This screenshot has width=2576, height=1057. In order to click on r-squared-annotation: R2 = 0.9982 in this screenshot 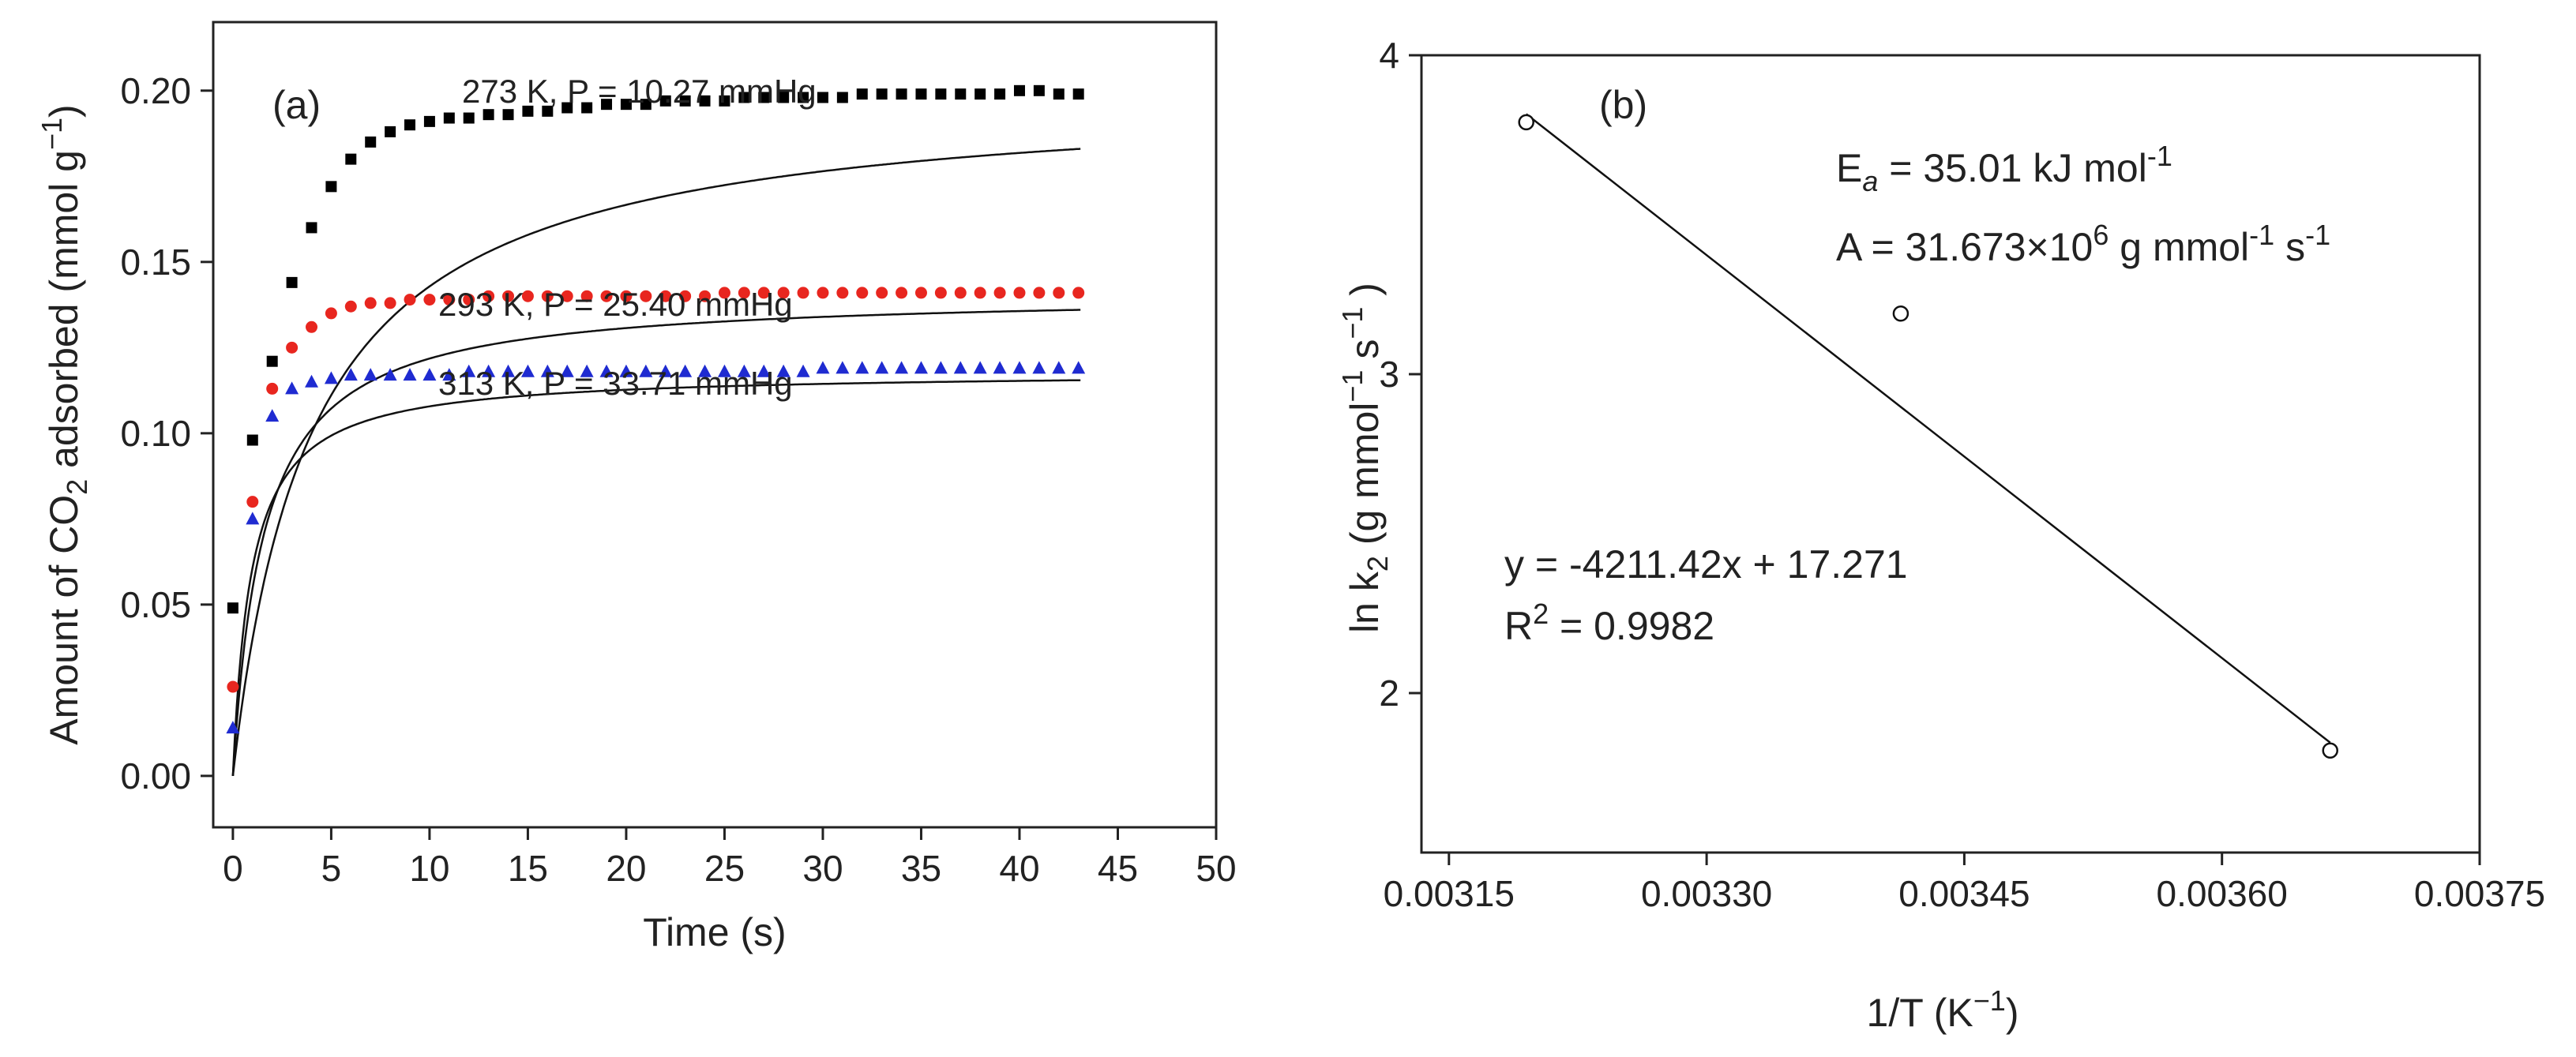, I will do `click(1609, 623)`.